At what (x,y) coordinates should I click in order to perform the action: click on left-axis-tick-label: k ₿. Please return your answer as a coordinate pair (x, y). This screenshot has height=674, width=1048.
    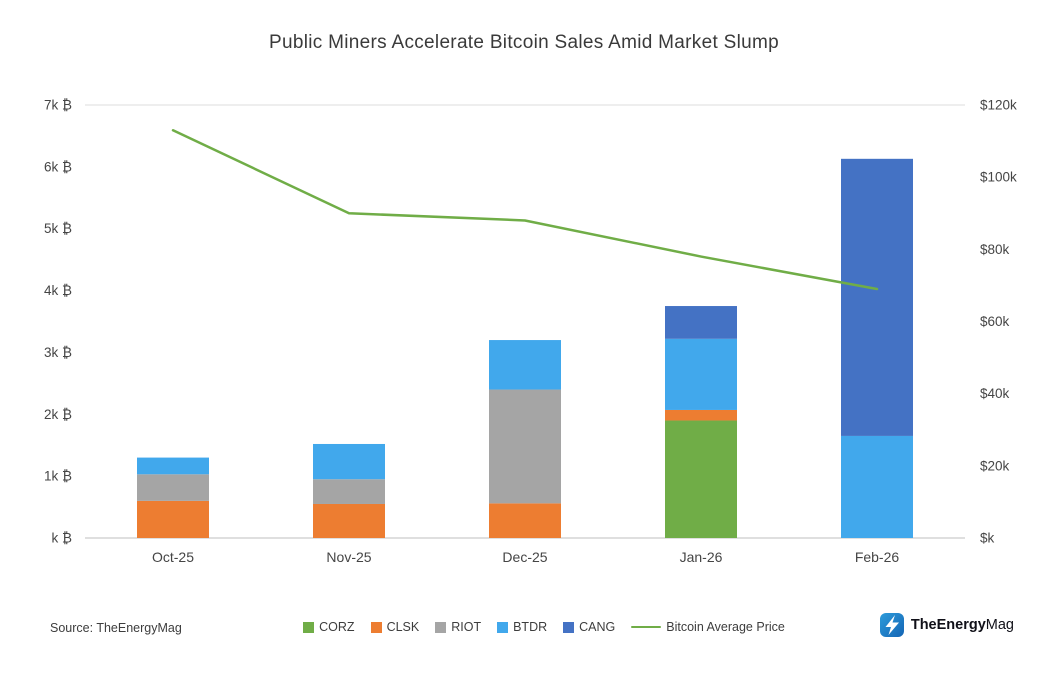
    Looking at the image, I should click on (62, 538).